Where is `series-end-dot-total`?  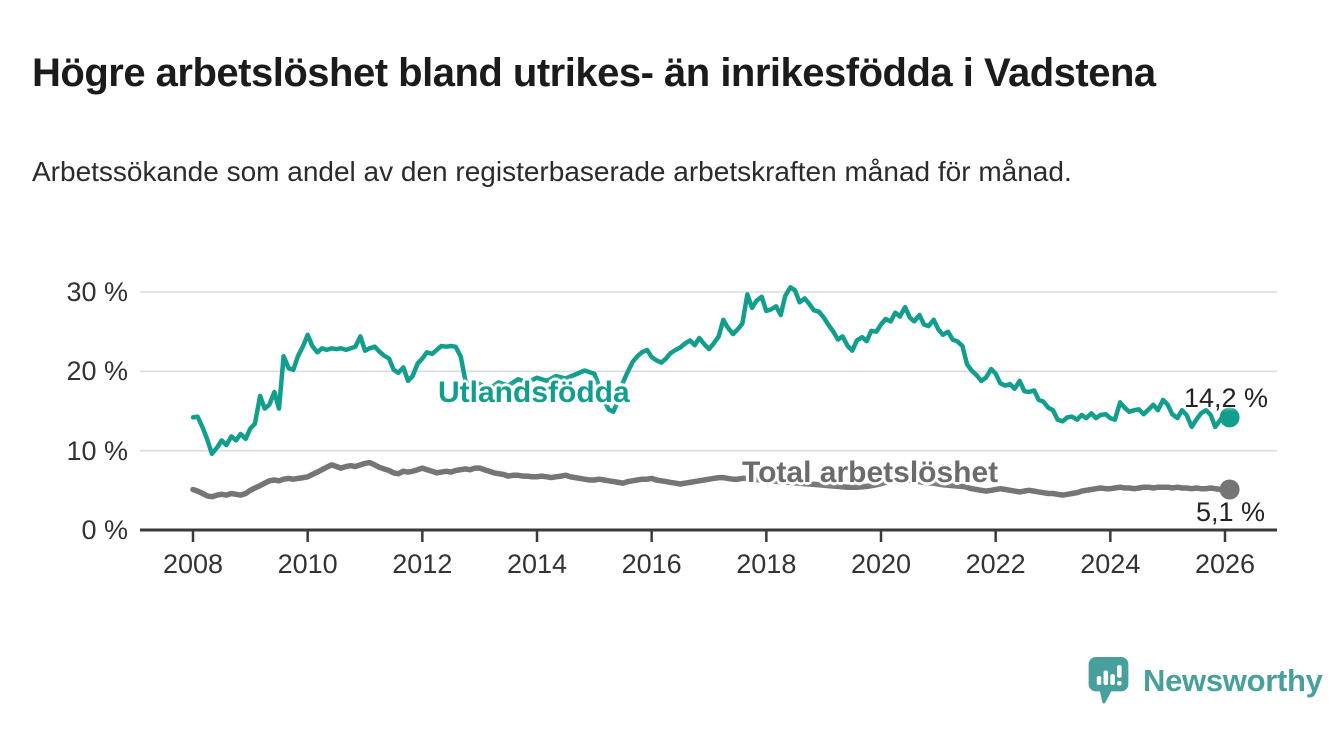
series-end-dot-total is located at coordinates (1229, 489).